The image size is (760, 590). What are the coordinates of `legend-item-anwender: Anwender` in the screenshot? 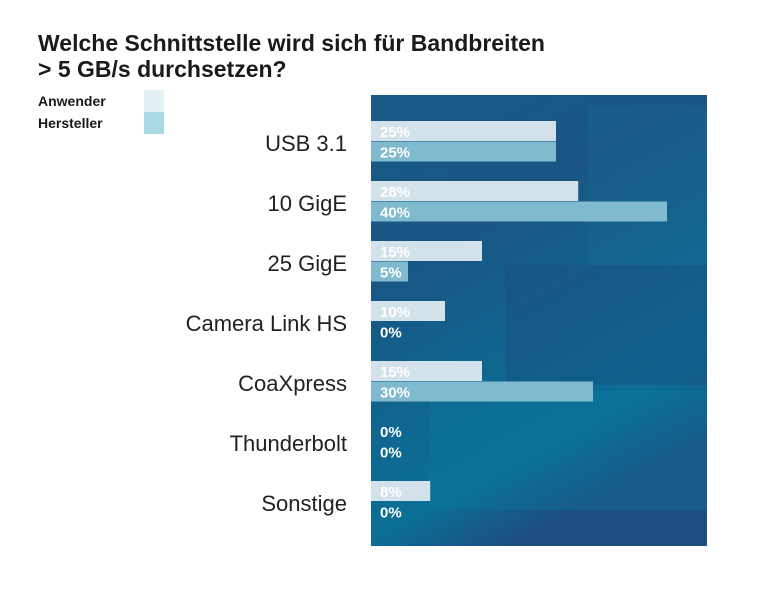 It's located at (101, 101).